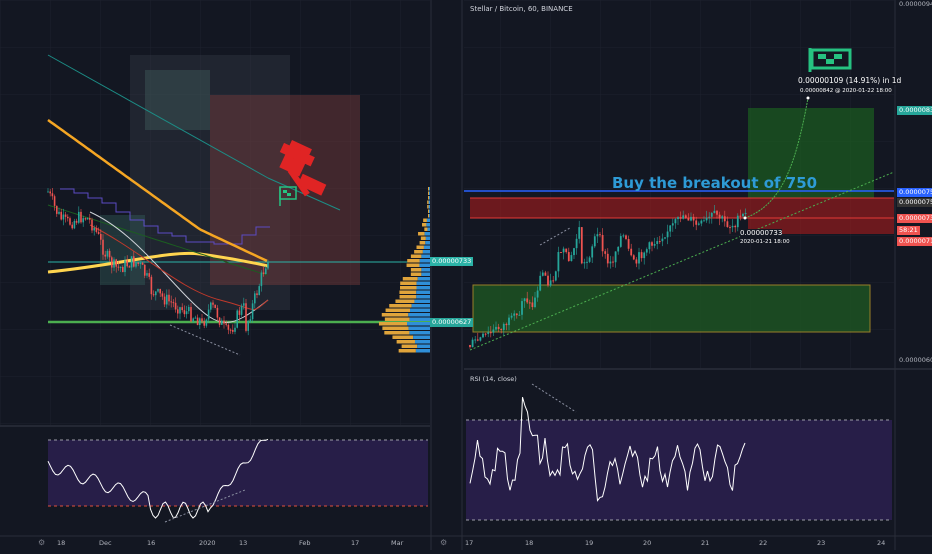 Image resolution: width=932 pixels, height=554 pixels. Describe the element at coordinates (157, 190) in the screenshot. I see `left-orange-ma` at that location.